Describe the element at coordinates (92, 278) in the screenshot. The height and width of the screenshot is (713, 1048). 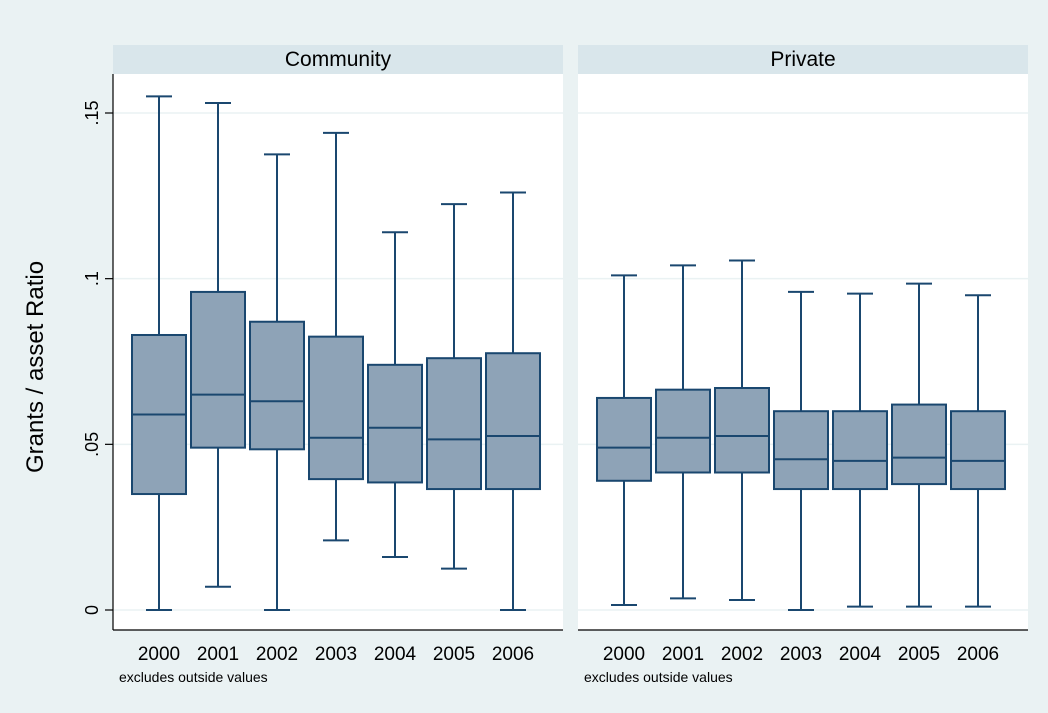
I see `y-tick-label: .1` at that location.